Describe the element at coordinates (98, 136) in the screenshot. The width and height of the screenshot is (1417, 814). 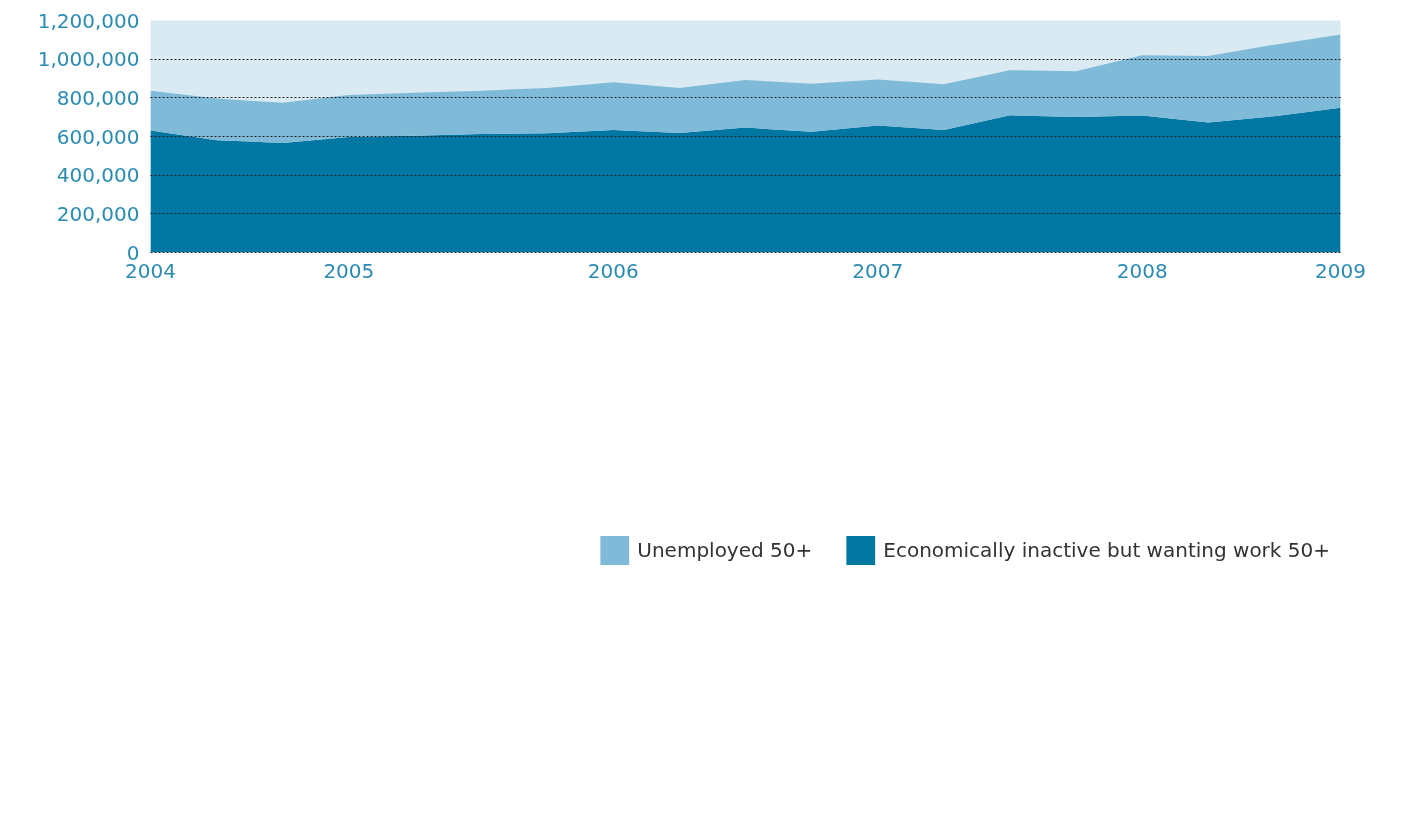
I see `y-tick-label: 600,000` at that location.